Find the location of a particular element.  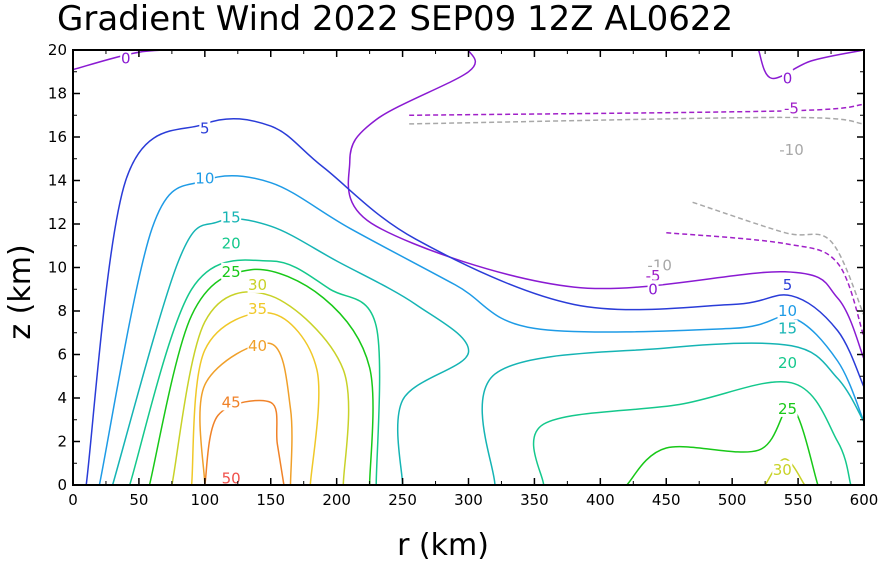

y-tick-label: 4 is located at coordinates (62, 398).